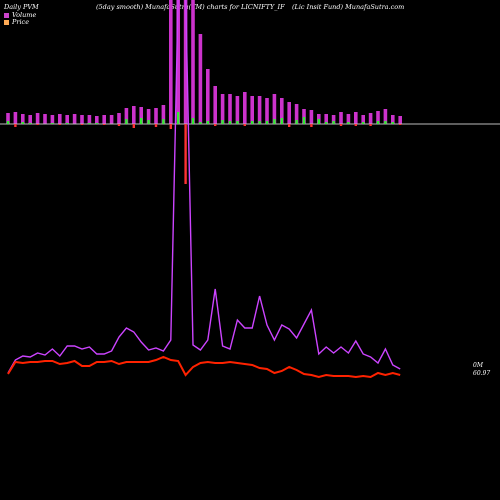  What do you see at coordinates (204, 367) in the screenshot?
I see `price-line` at bounding box center [204, 367].